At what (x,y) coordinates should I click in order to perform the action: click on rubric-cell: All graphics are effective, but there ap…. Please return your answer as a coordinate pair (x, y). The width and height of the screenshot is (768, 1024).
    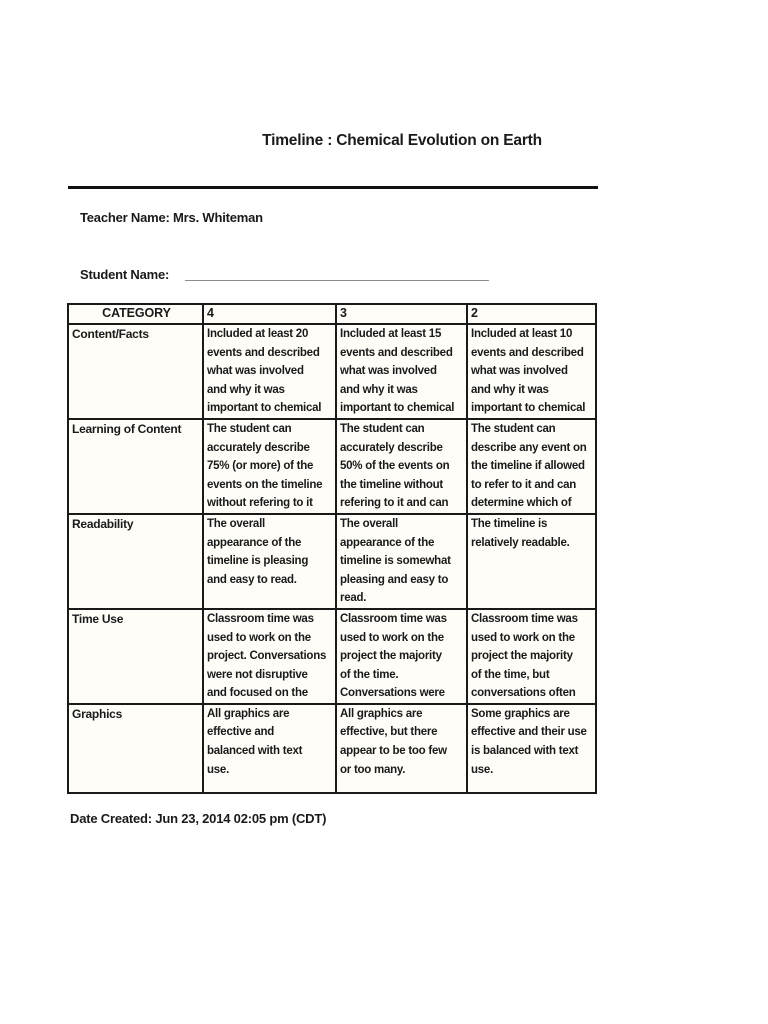
    Looking at the image, I should click on (401, 748).